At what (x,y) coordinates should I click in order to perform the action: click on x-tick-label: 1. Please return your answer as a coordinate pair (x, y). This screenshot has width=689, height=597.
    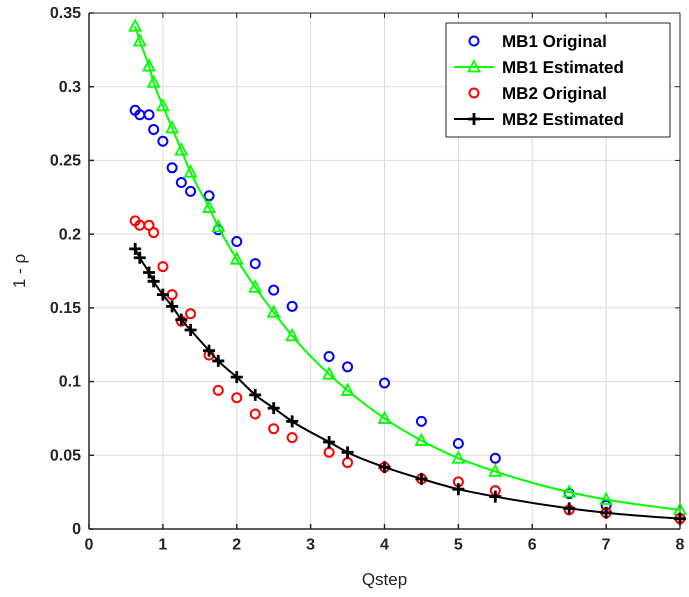
    Looking at the image, I should click on (163, 545).